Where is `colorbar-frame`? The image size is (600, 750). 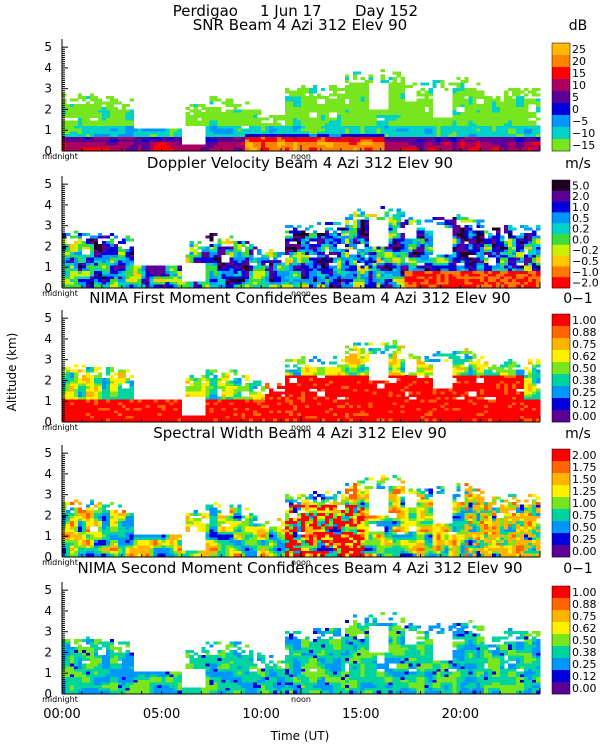 colorbar-frame is located at coordinates (561, 234).